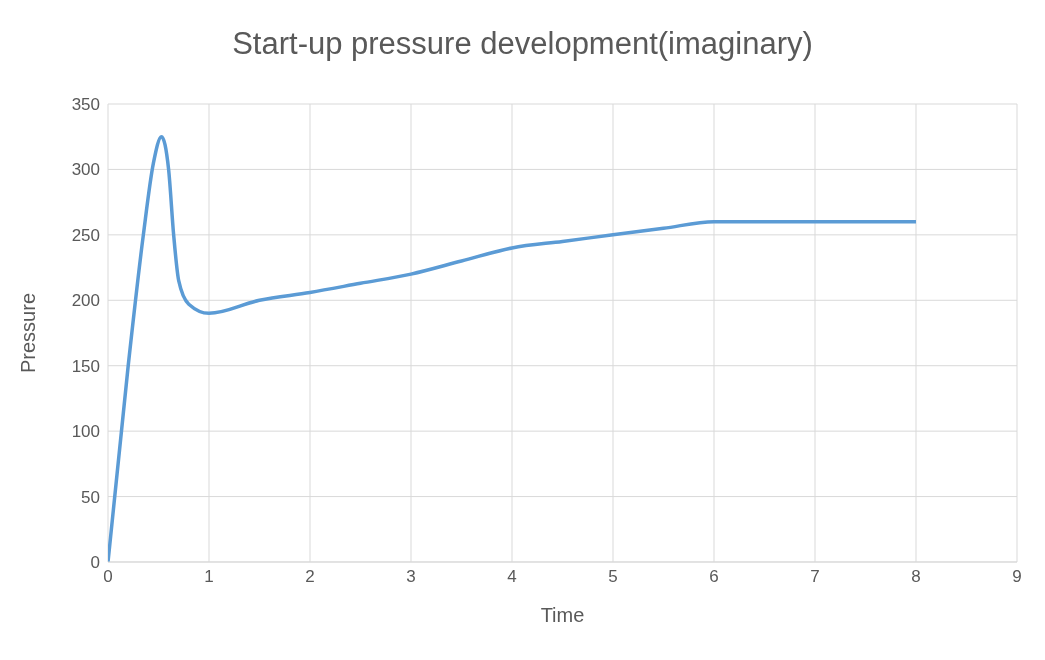  Describe the element at coordinates (310, 577) in the screenshot. I see `x-tick-label: 2` at that location.